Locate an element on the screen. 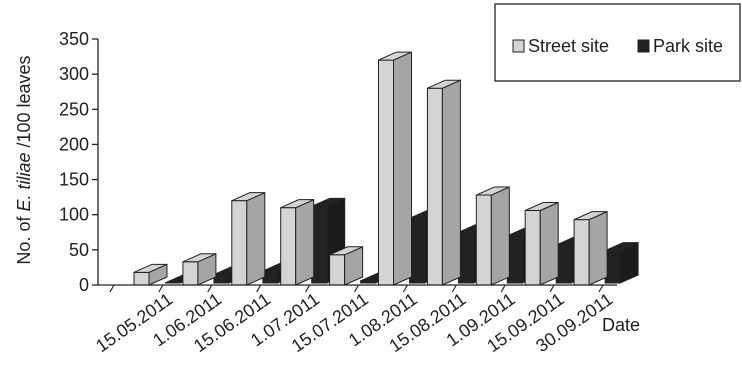  y-tick-label: 50 is located at coordinates (79, 250).